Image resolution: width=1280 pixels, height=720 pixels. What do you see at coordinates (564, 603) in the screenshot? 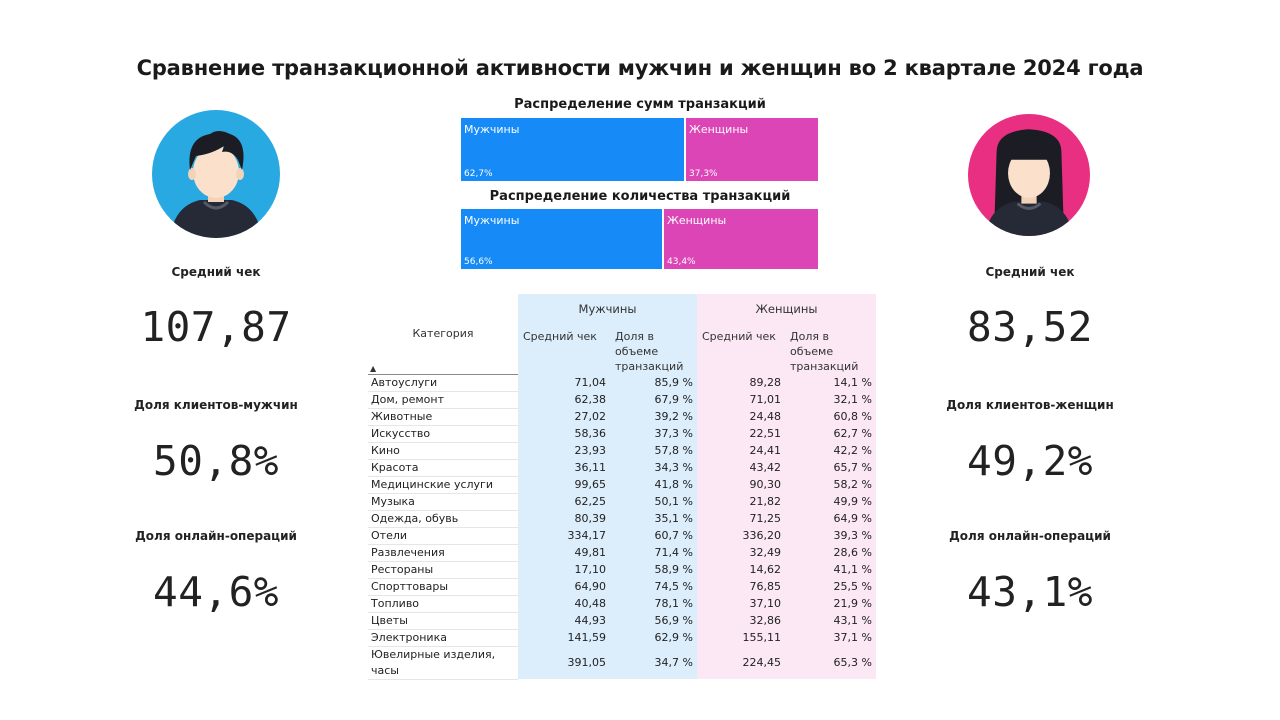
I see `male-avg-check-cell: 40,48` at bounding box center [564, 603].